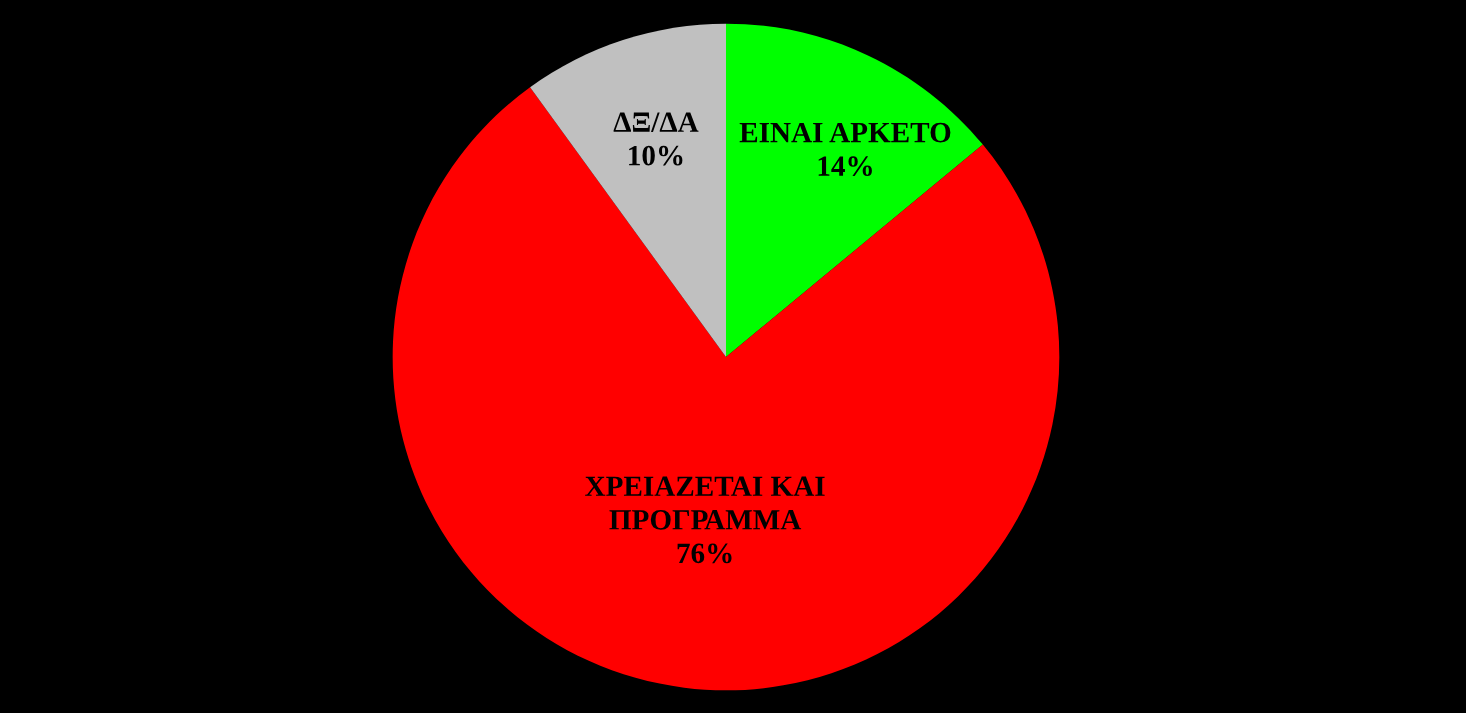  I want to click on data-label: 14%, so click(845, 166).